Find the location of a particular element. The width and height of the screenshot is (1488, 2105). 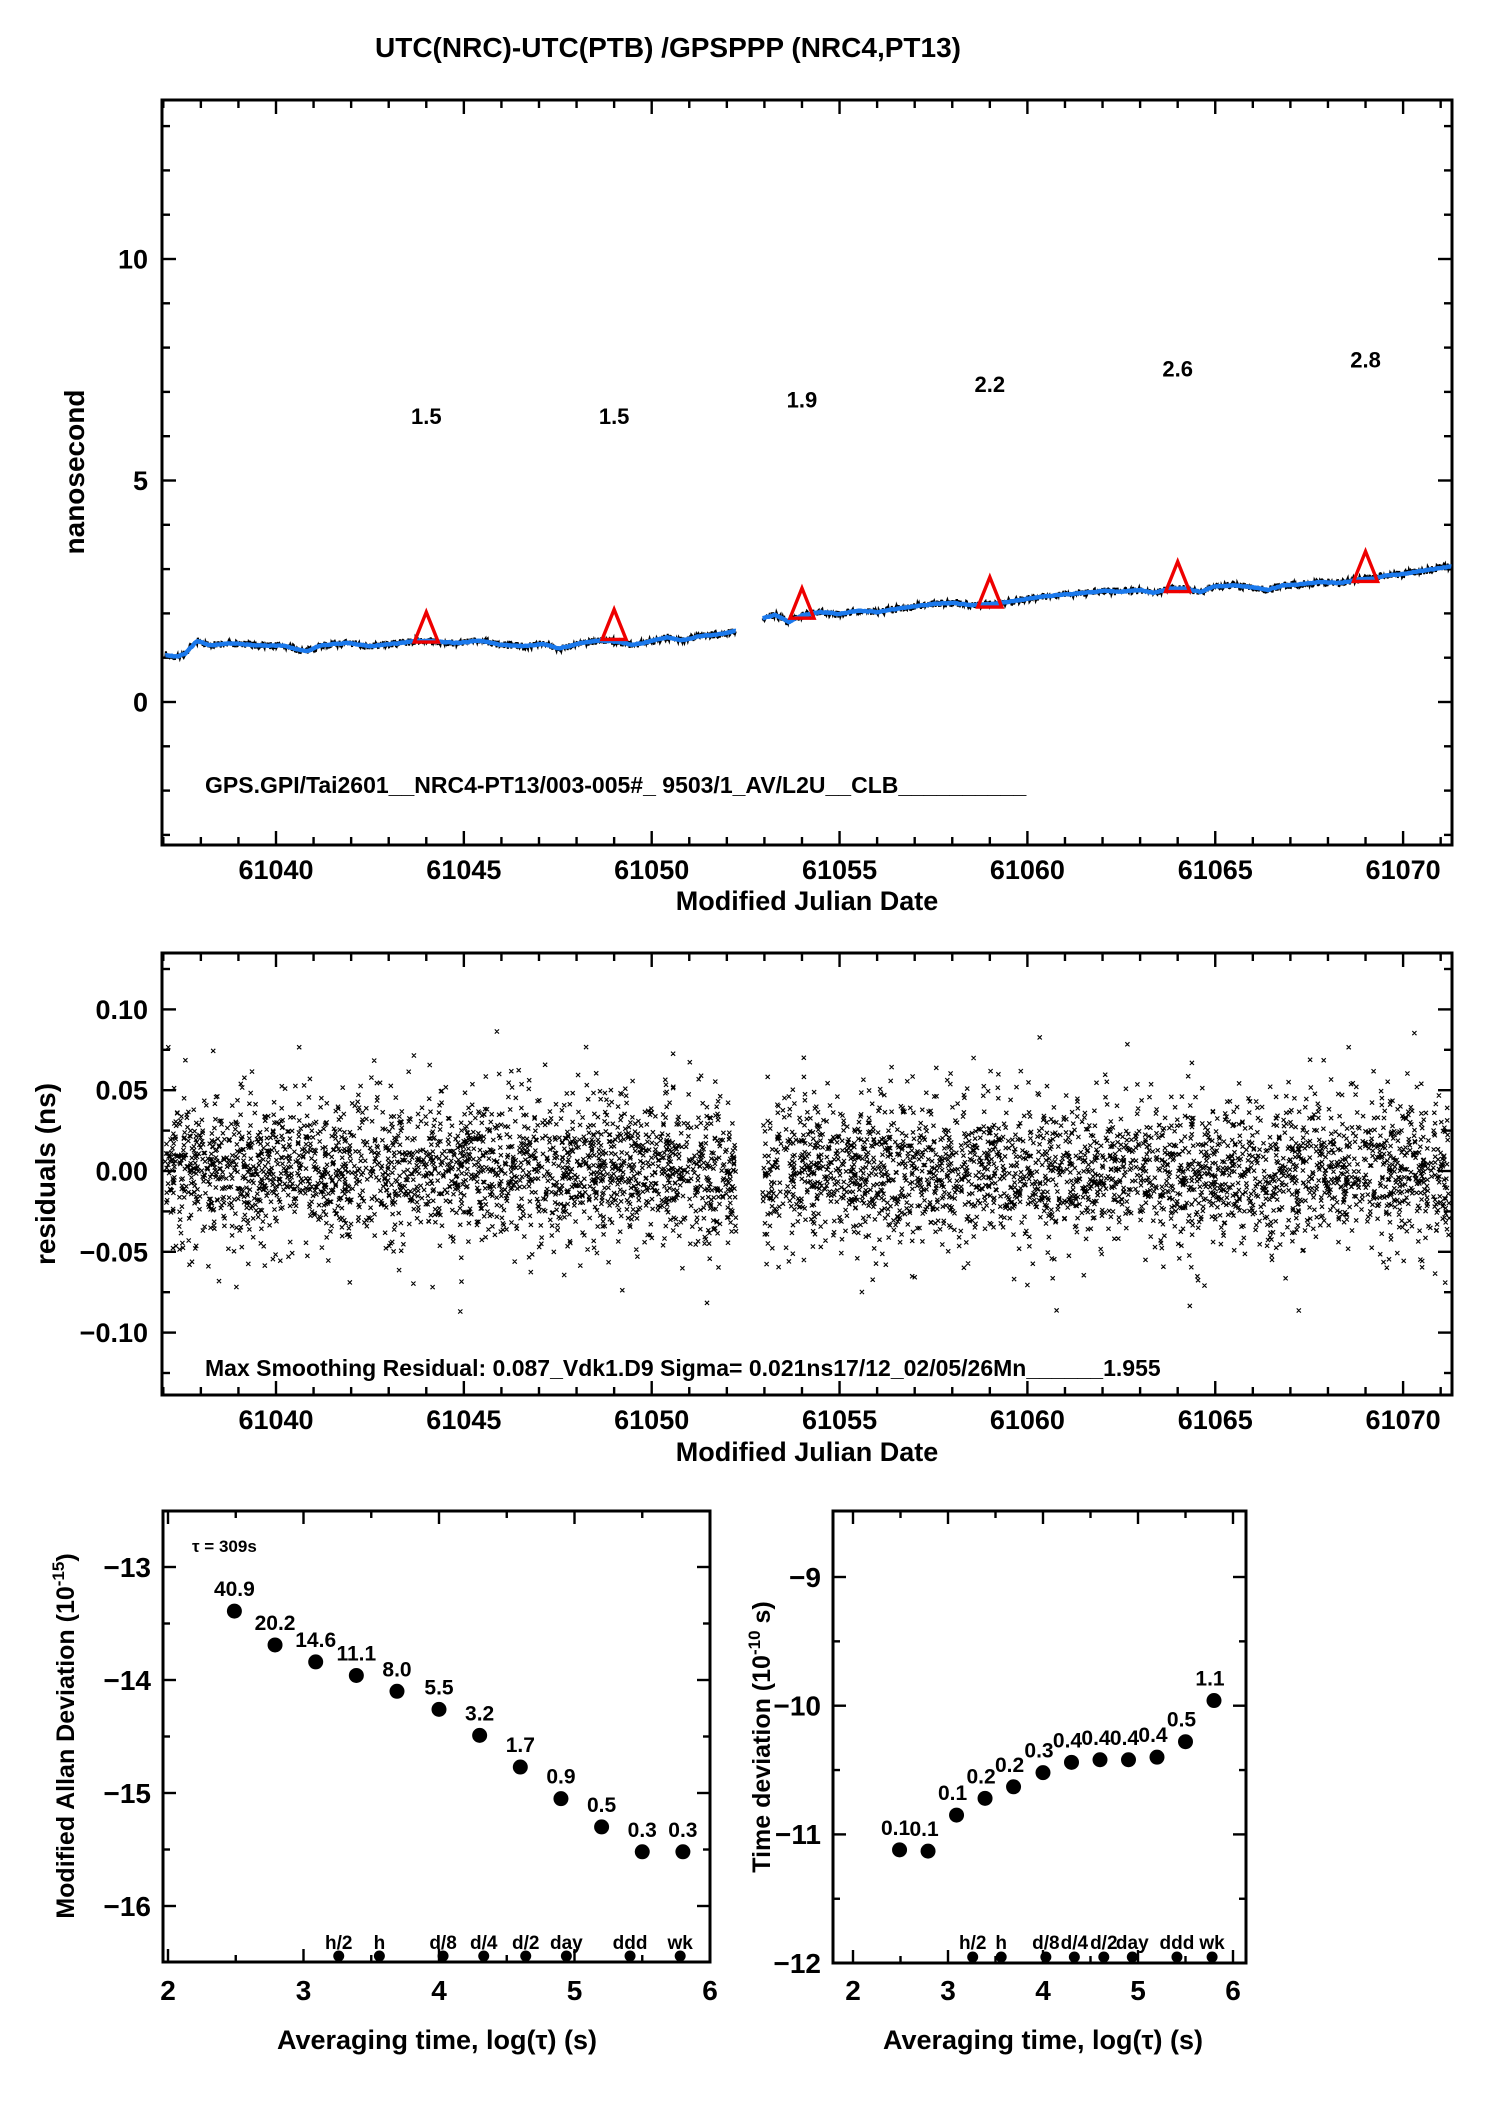

y-tick-label: −0.10 is located at coordinates (114, 1333).